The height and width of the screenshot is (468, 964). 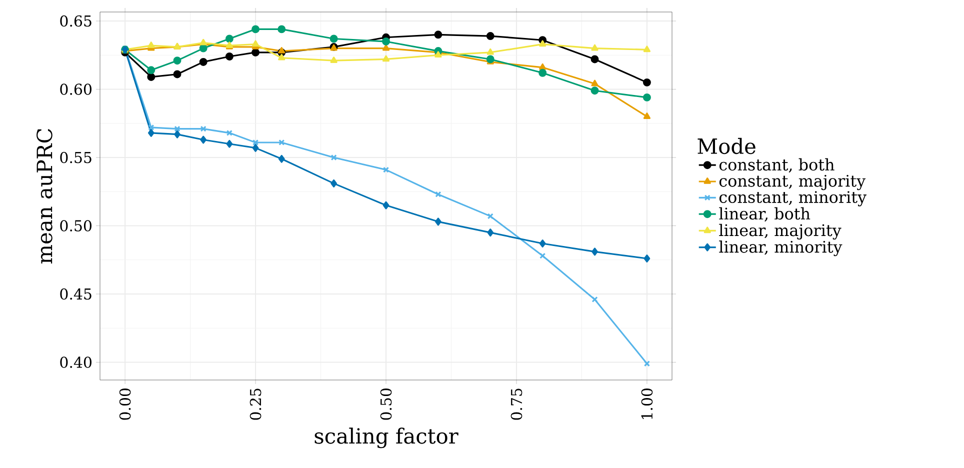 What do you see at coordinates (764, 214) in the screenshot?
I see `legend-label: linear, both` at bounding box center [764, 214].